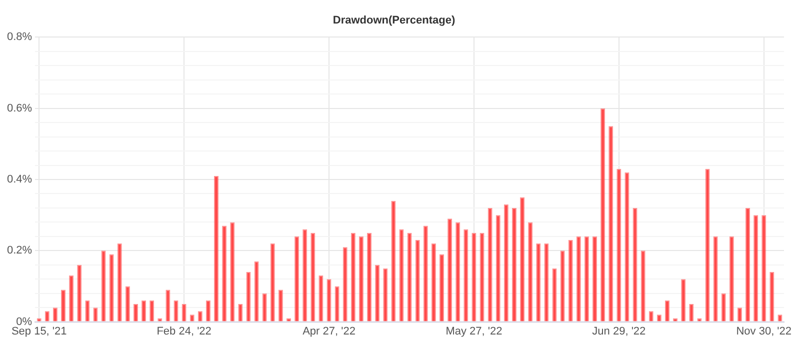 The height and width of the screenshot is (345, 796). I want to click on y-tick-label: 0%, so click(24, 322).